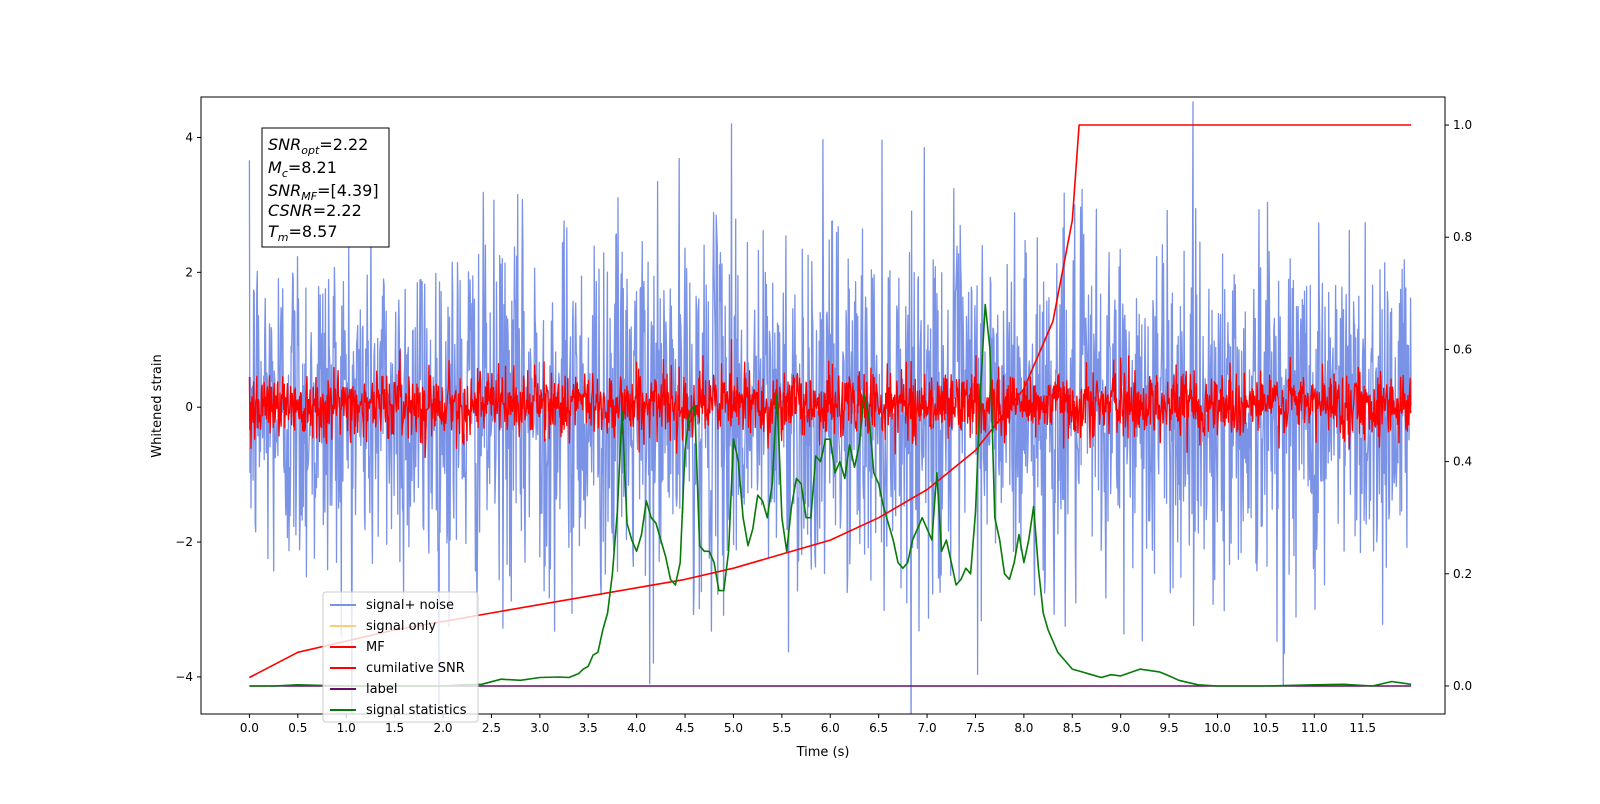 This screenshot has height=804, width=1600. Describe the element at coordinates (684, 728) in the screenshot. I see `x-tick-label: 4.5` at that location.